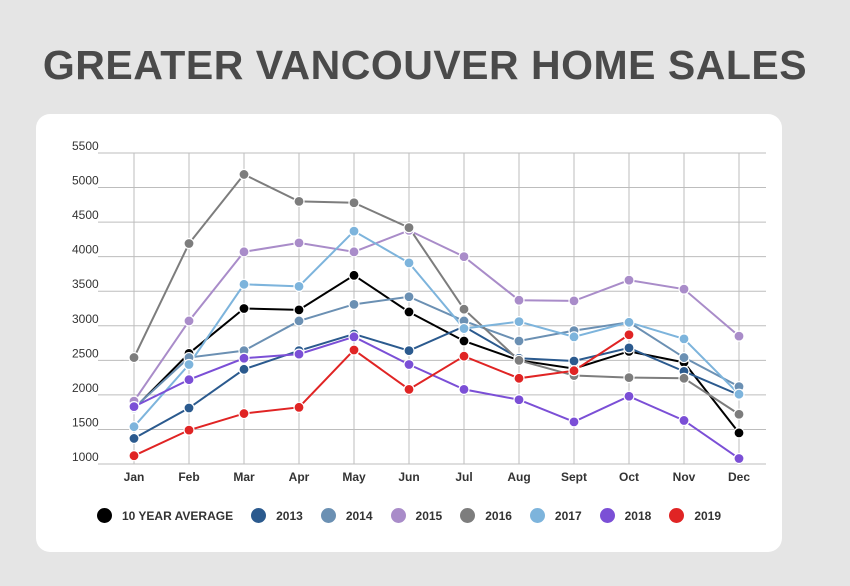  Describe the element at coordinates (354, 477) in the screenshot. I see `x-tick-label: May` at that location.